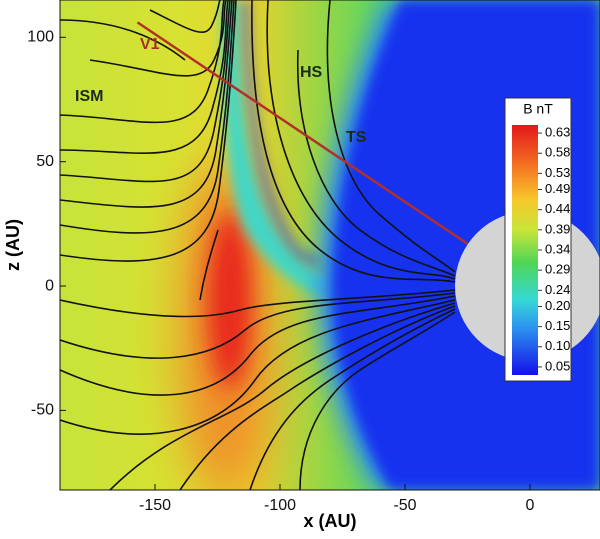 The height and width of the screenshot is (539, 600). I want to click on colorbar-tick-label: 0.58, so click(557, 152).